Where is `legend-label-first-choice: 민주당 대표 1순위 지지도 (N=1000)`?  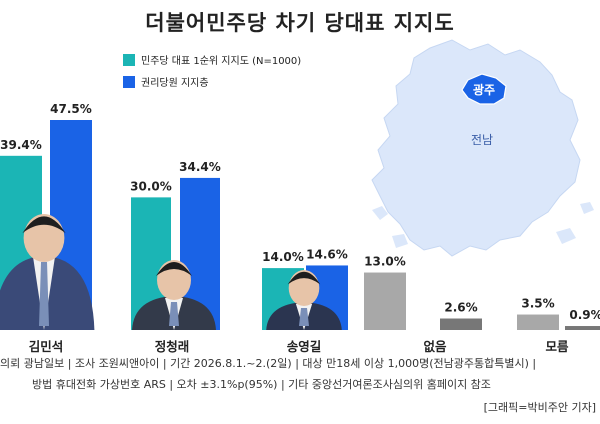
legend-label-first-choice: 민주당 대표 1순위 지지도 (N=1000) is located at coordinates (221, 60).